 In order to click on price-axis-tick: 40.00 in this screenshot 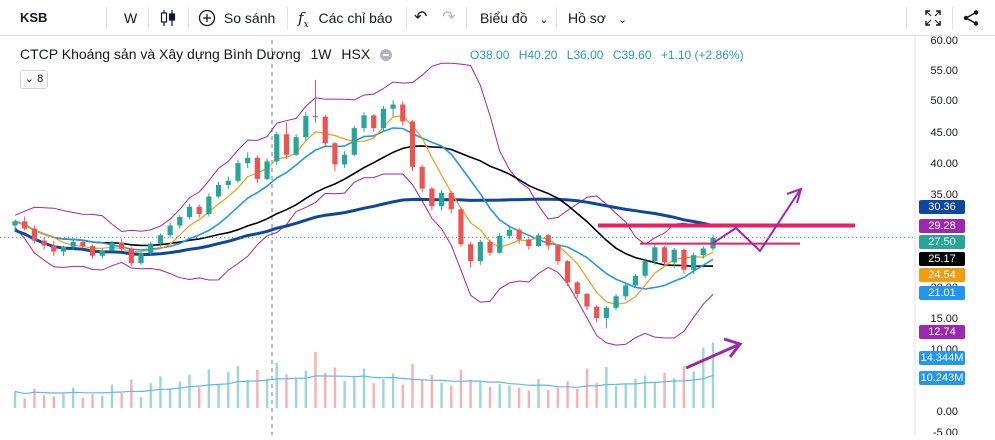, I will do `click(944, 164)`.